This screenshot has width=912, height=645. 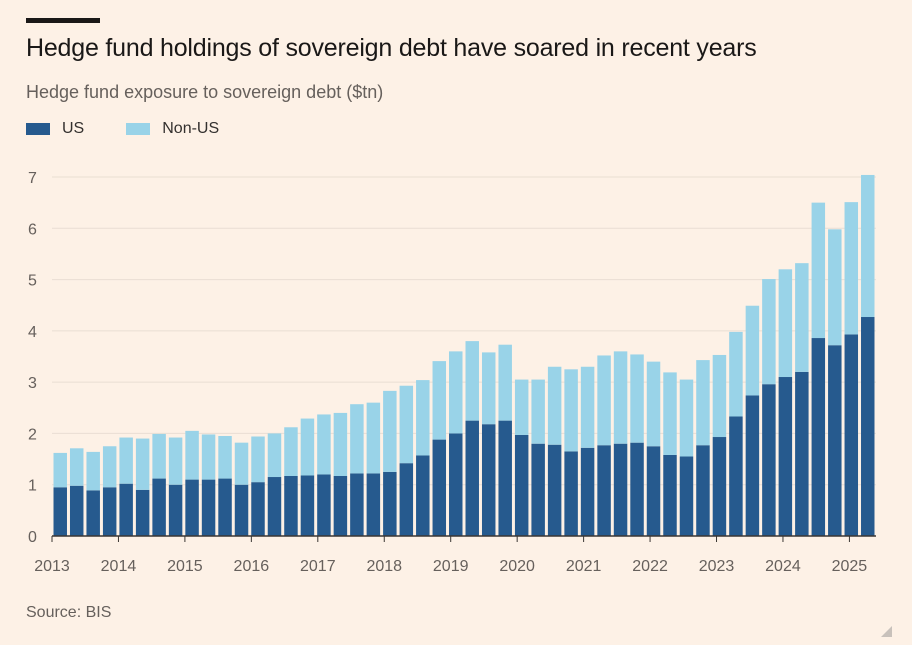 What do you see at coordinates (252, 566) in the screenshot?
I see `x-tick-label: 2016` at bounding box center [252, 566].